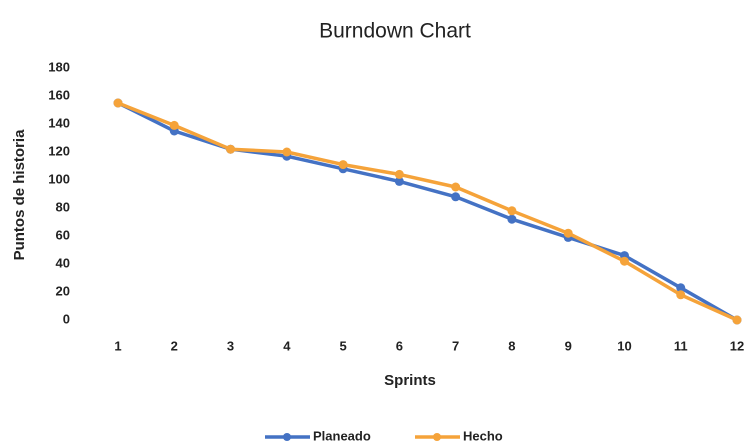  What do you see at coordinates (59, 178) in the screenshot?
I see `y-tick-label: 100` at bounding box center [59, 178].